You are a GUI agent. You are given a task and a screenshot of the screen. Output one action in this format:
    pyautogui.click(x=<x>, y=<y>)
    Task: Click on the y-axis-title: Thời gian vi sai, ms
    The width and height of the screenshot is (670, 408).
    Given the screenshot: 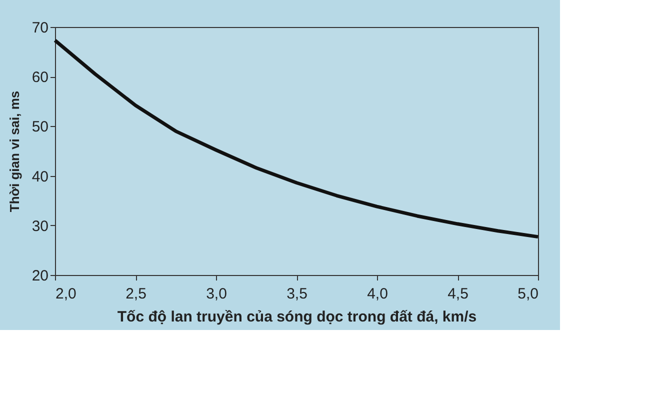 What is the action you would take?
    pyautogui.click(x=14, y=151)
    